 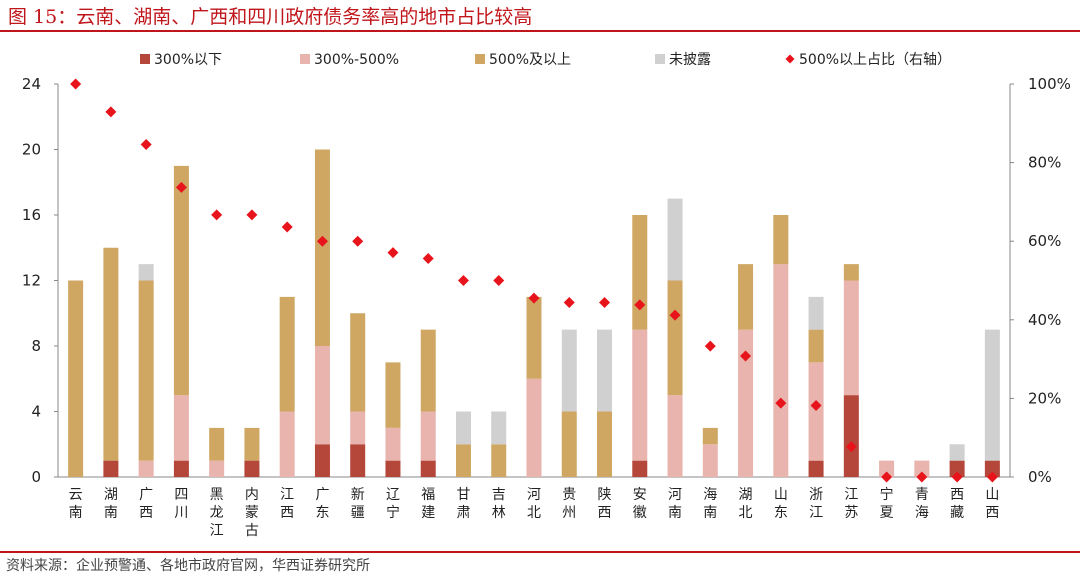 What do you see at coordinates (875, 60) in the screenshot?
I see `legend-label: 500%以上占比（右轴）` at bounding box center [875, 60].